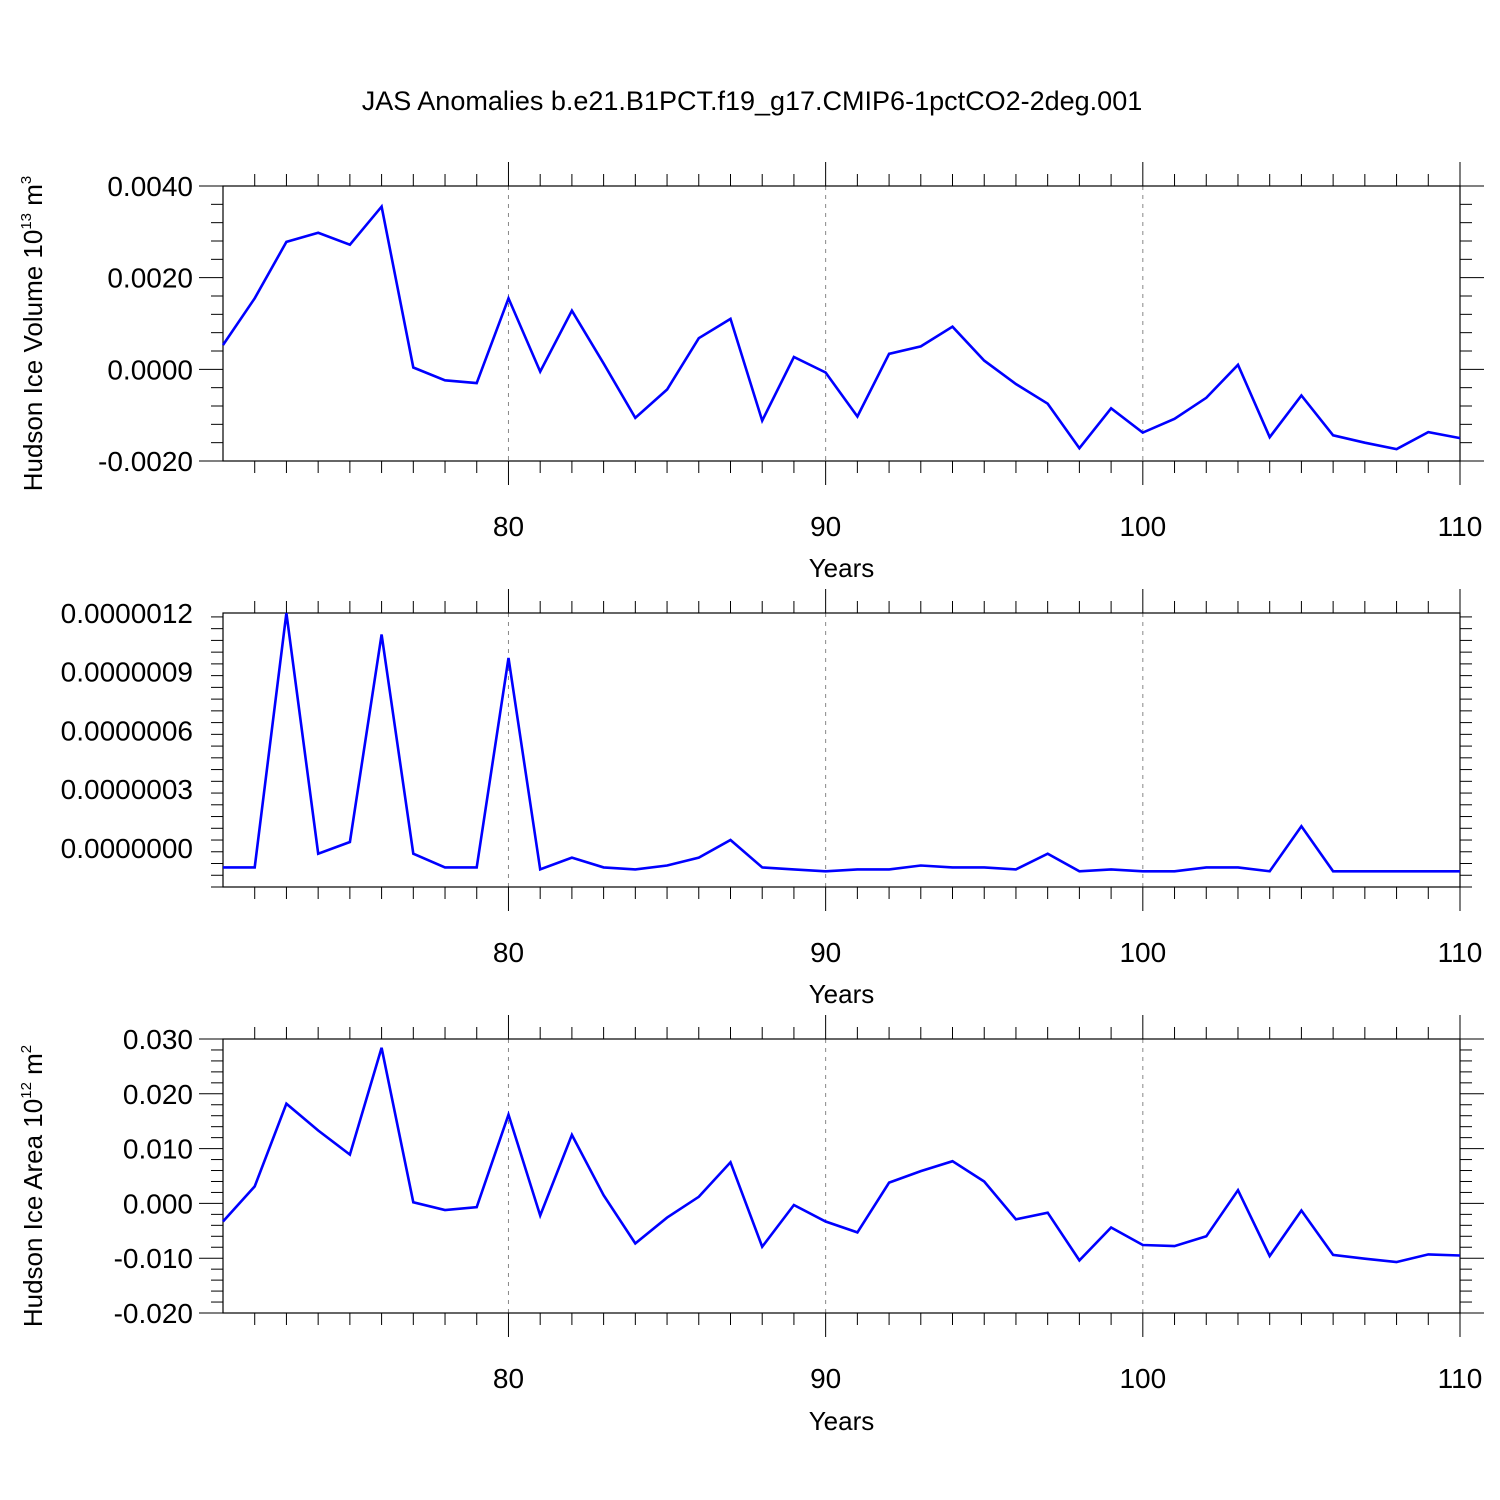  What do you see at coordinates (158, 1094) in the screenshot?
I see `y-tick-label: 0.020` at bounding box center [158, 1094].